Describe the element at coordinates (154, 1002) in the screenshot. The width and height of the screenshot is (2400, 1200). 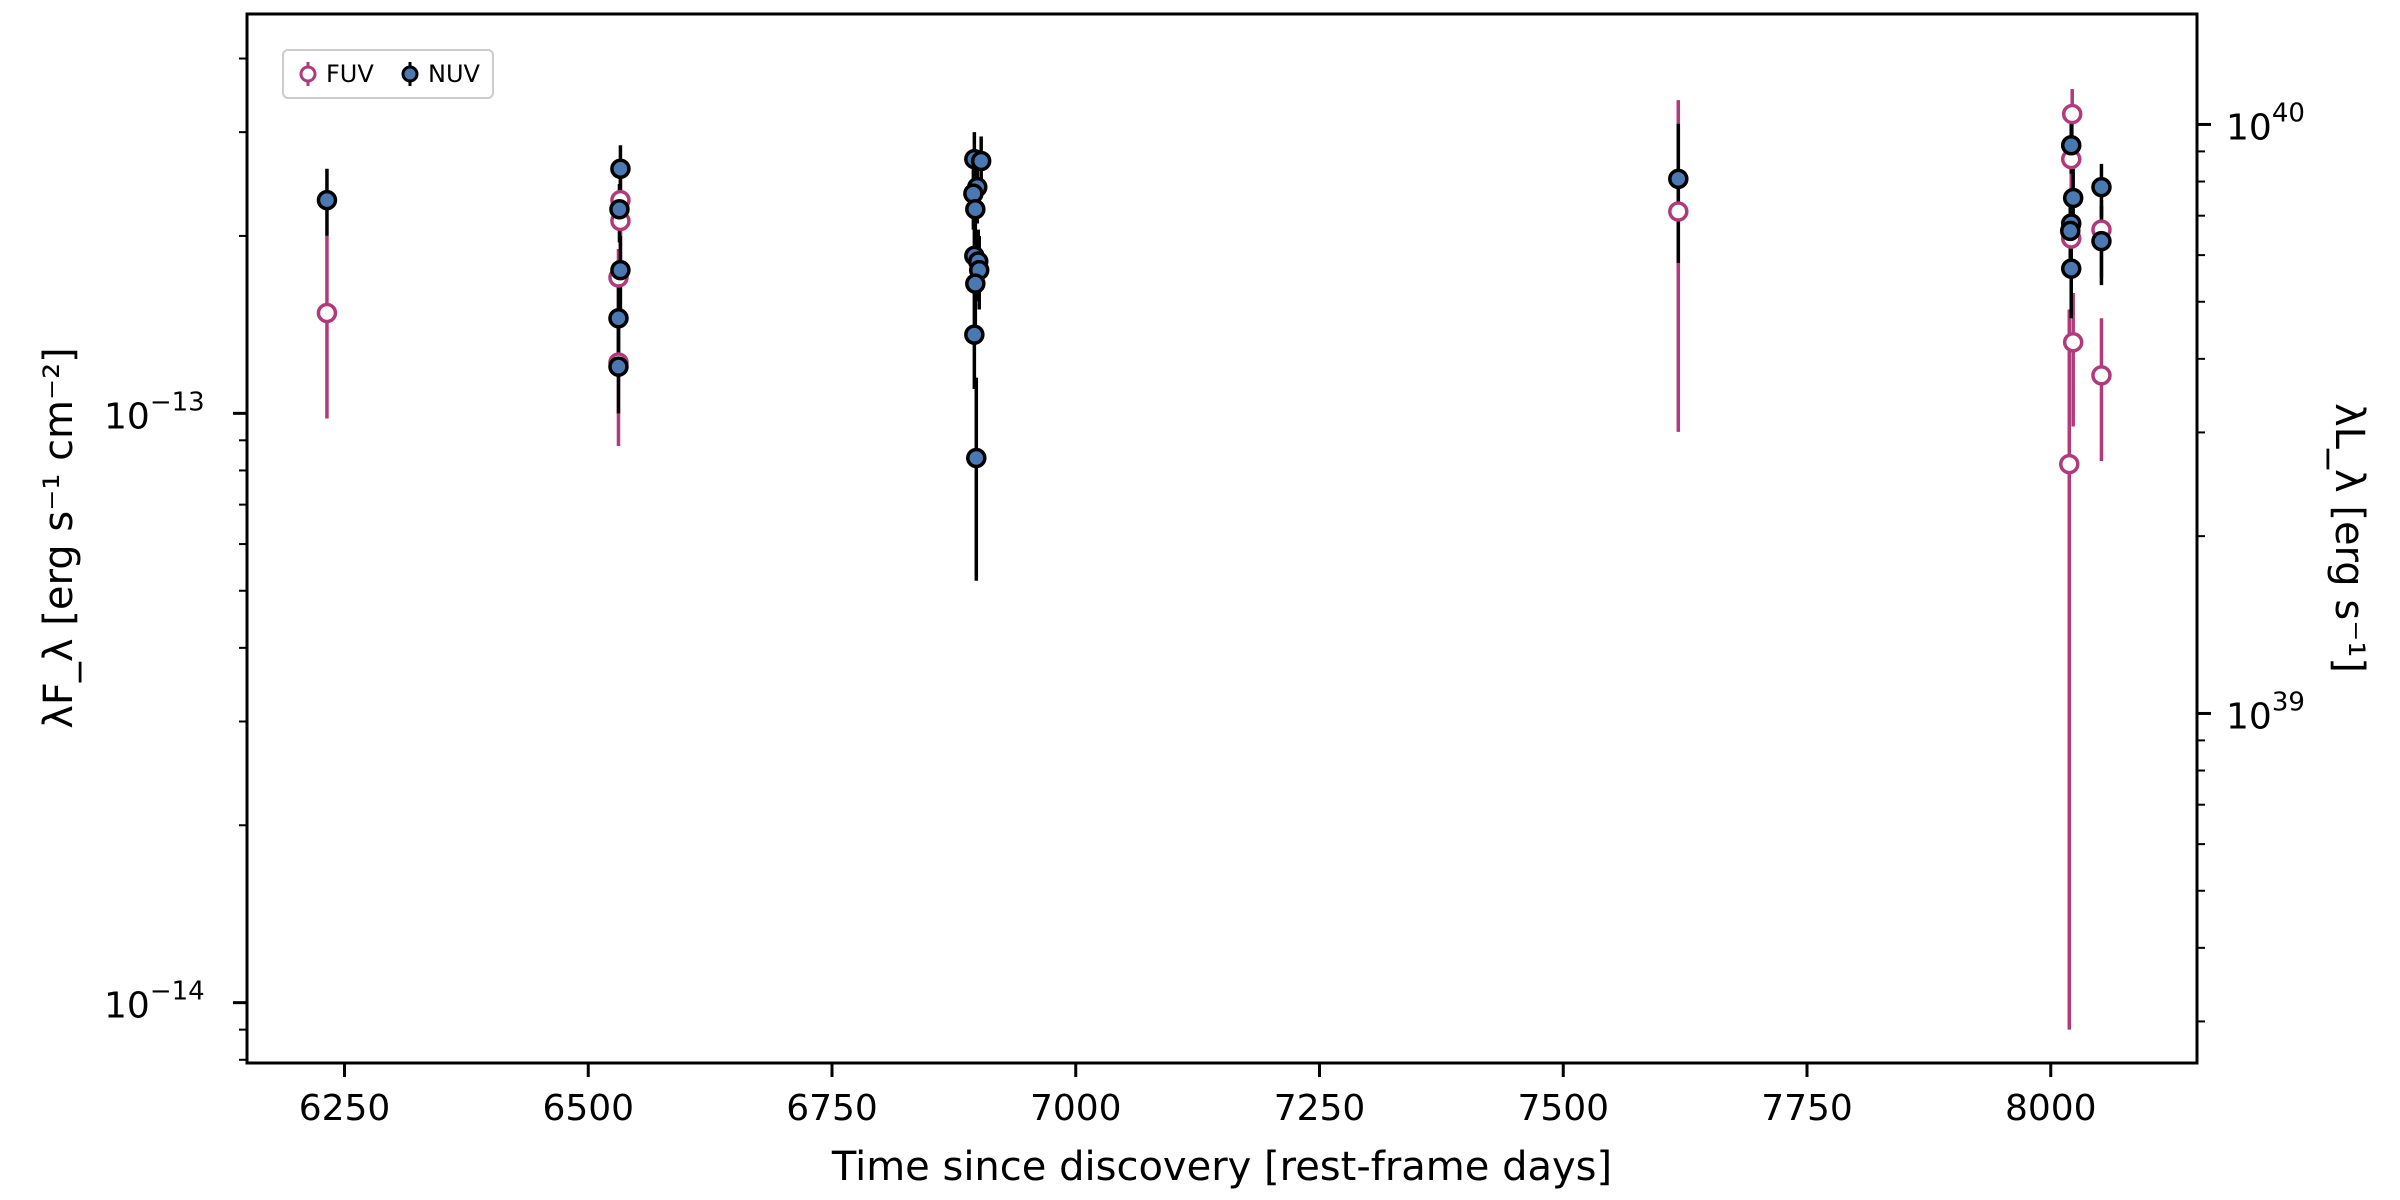
I see `y-tick-label: 10−14` at that location.